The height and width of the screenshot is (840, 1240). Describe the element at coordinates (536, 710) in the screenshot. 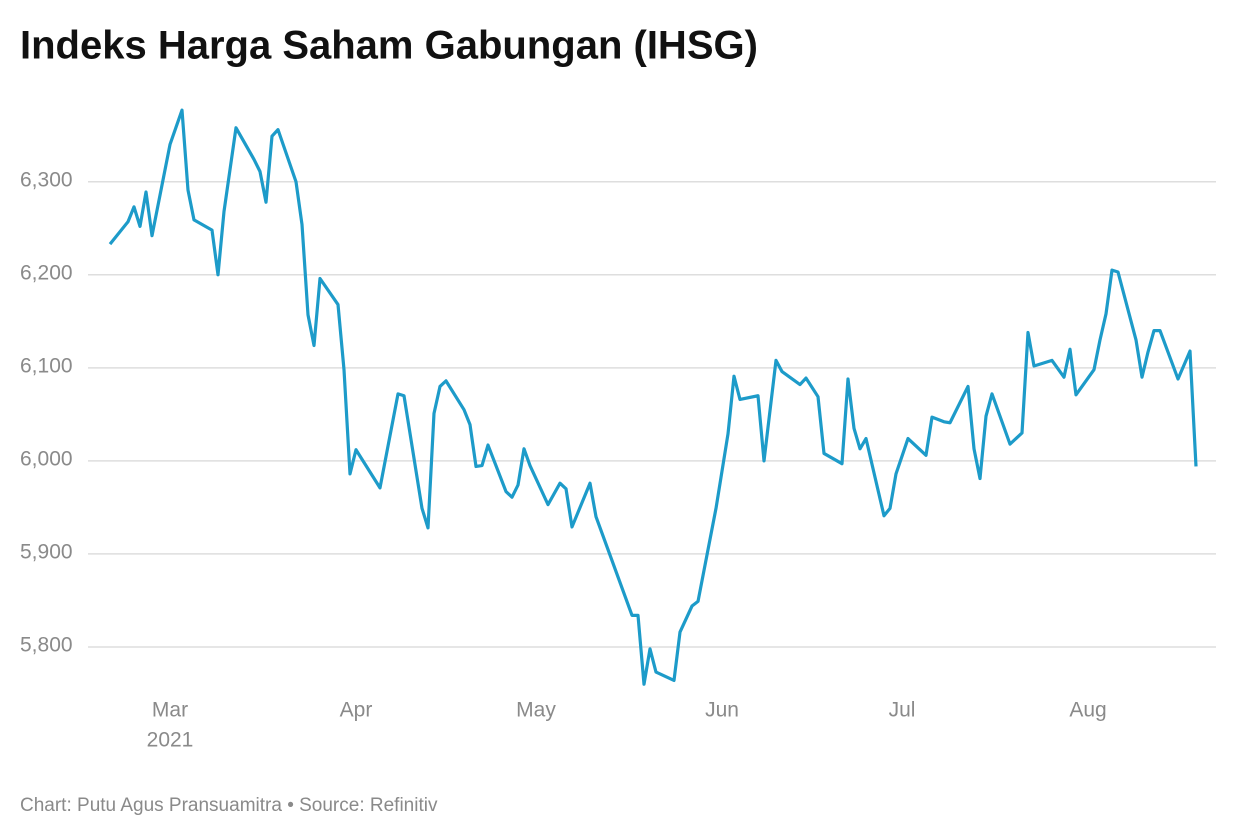

I see `x-tick-label: May` at that location.